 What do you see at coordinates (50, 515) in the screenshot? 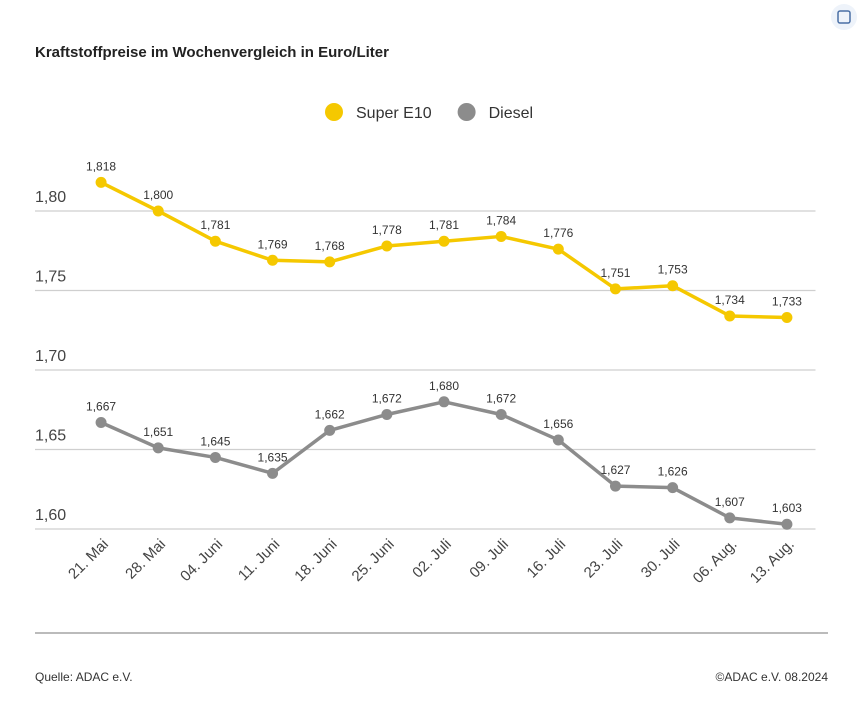
I see `y-tick-label: 1,60` at bounding box center [50, 515].